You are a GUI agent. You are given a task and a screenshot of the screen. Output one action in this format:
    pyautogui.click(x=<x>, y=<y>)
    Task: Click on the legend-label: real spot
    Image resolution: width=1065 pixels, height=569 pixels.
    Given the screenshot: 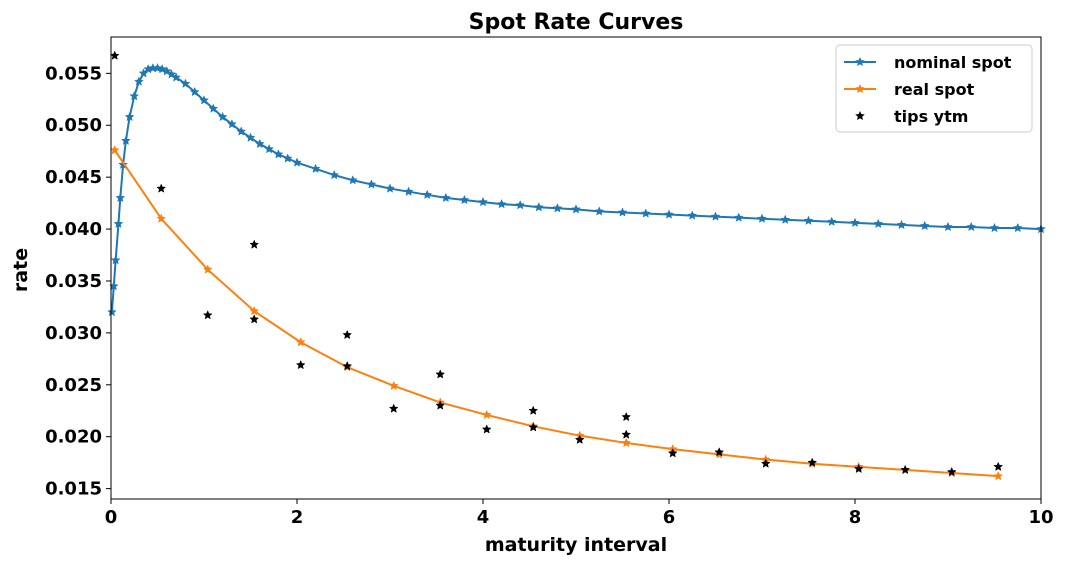 What is the action you would take?
    pyautogui.click(x=934, y=89)
    